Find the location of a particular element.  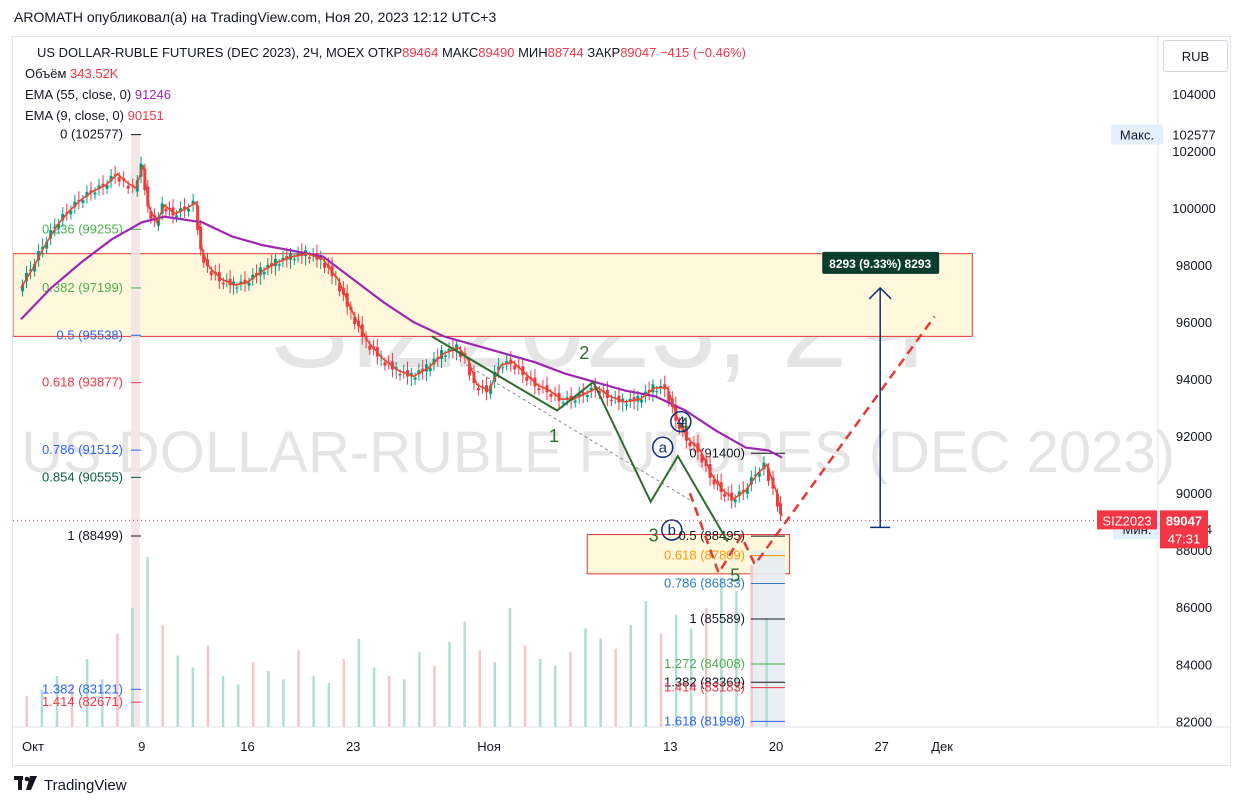

time-axis-tick: Окт is located at coordinates (33, 746).